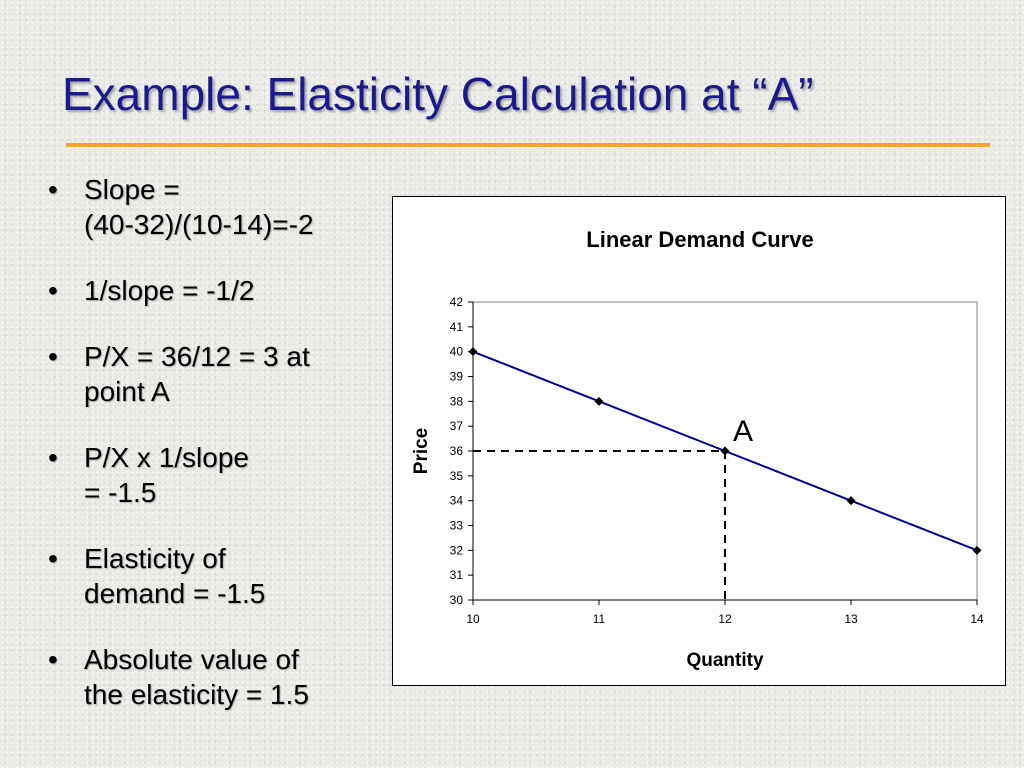 The width and height of the screenshot is (1024, 768). I want to click on bullet-text: point A, so click(127, 391).